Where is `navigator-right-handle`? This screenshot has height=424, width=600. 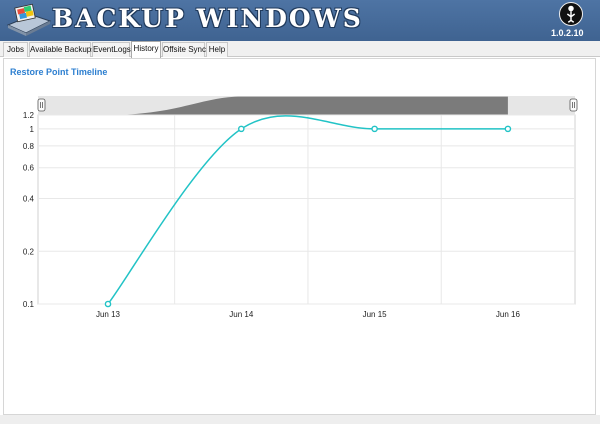
navigator-right-handle is located at coordinates (573, 105).